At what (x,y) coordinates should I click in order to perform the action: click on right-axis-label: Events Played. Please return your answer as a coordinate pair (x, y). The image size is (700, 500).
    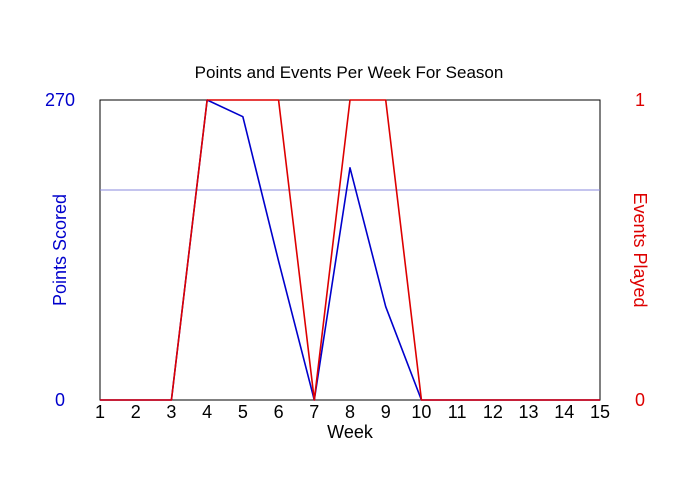
    Looking at the image, I should click on (640, 249).